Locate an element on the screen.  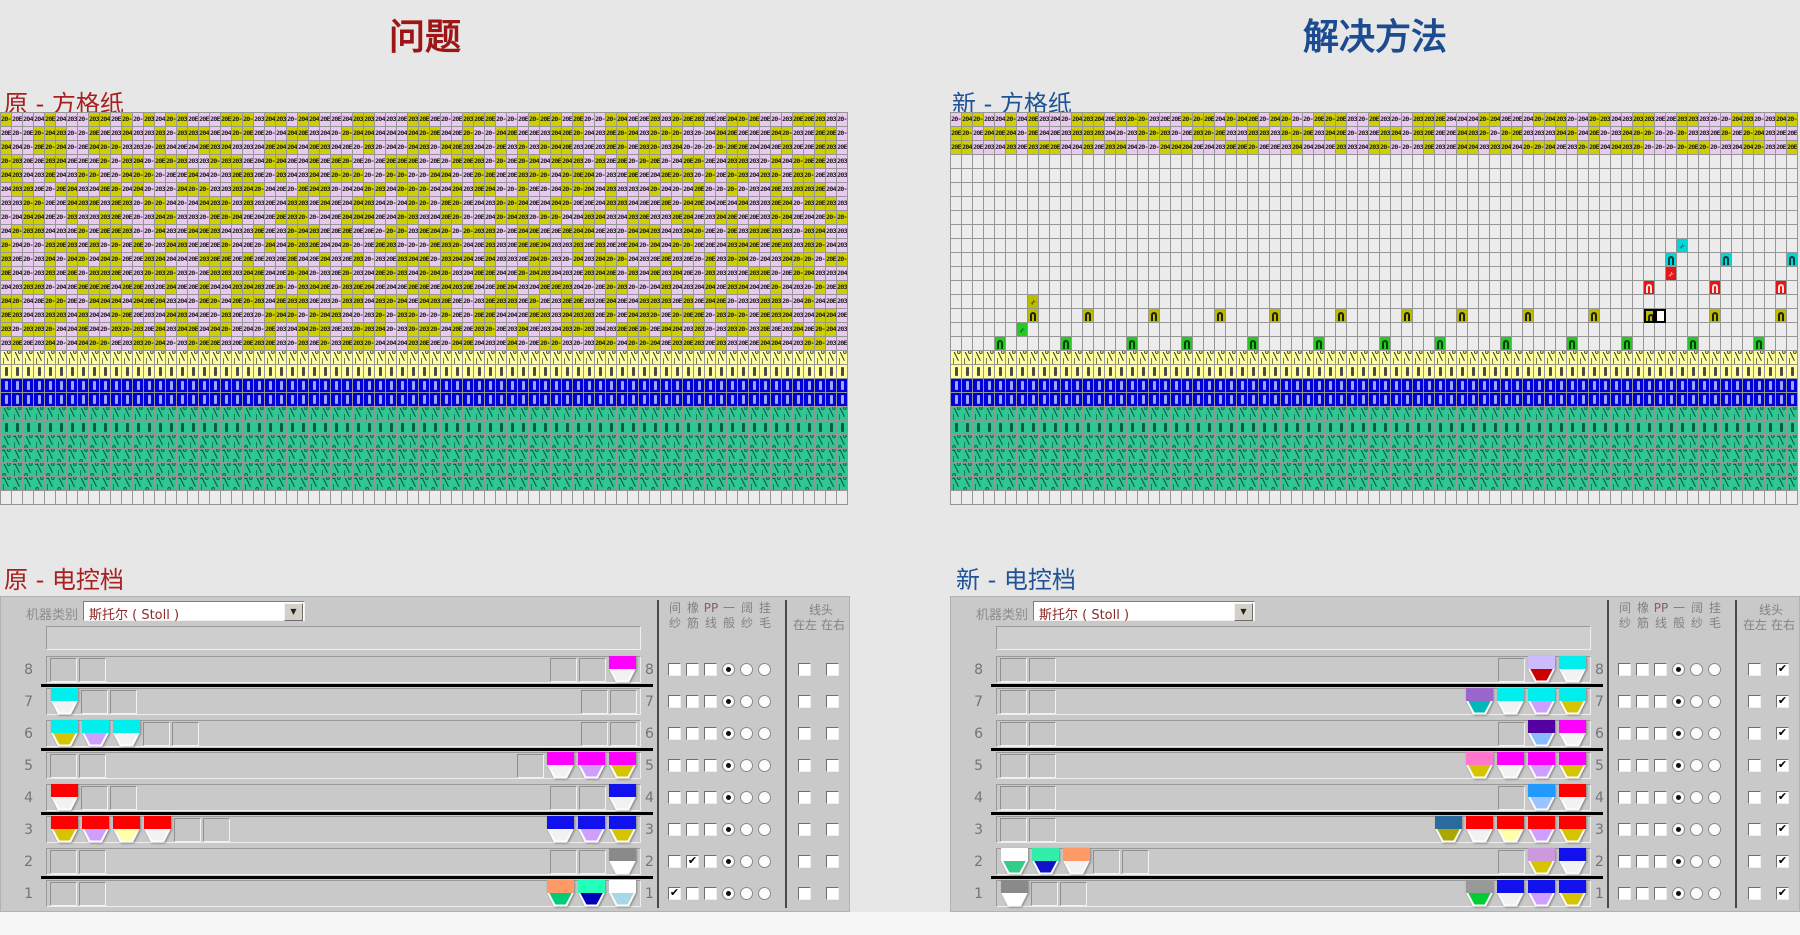
checkbox-zai-you is located at coordinates (832, 733).